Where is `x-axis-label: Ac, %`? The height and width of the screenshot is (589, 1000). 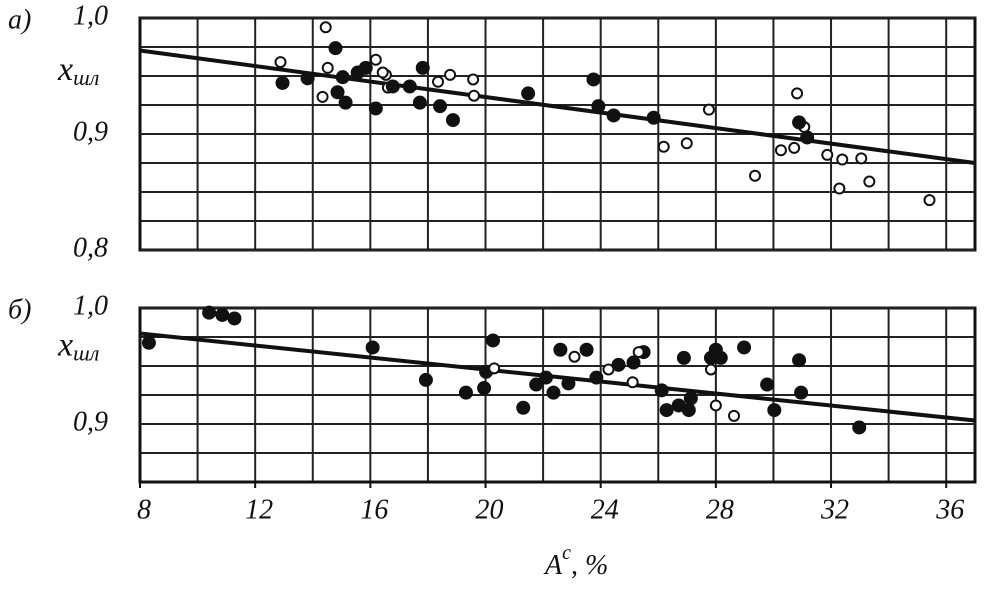 x-axis-label: Ac, % is located at coordinates (575, 562).